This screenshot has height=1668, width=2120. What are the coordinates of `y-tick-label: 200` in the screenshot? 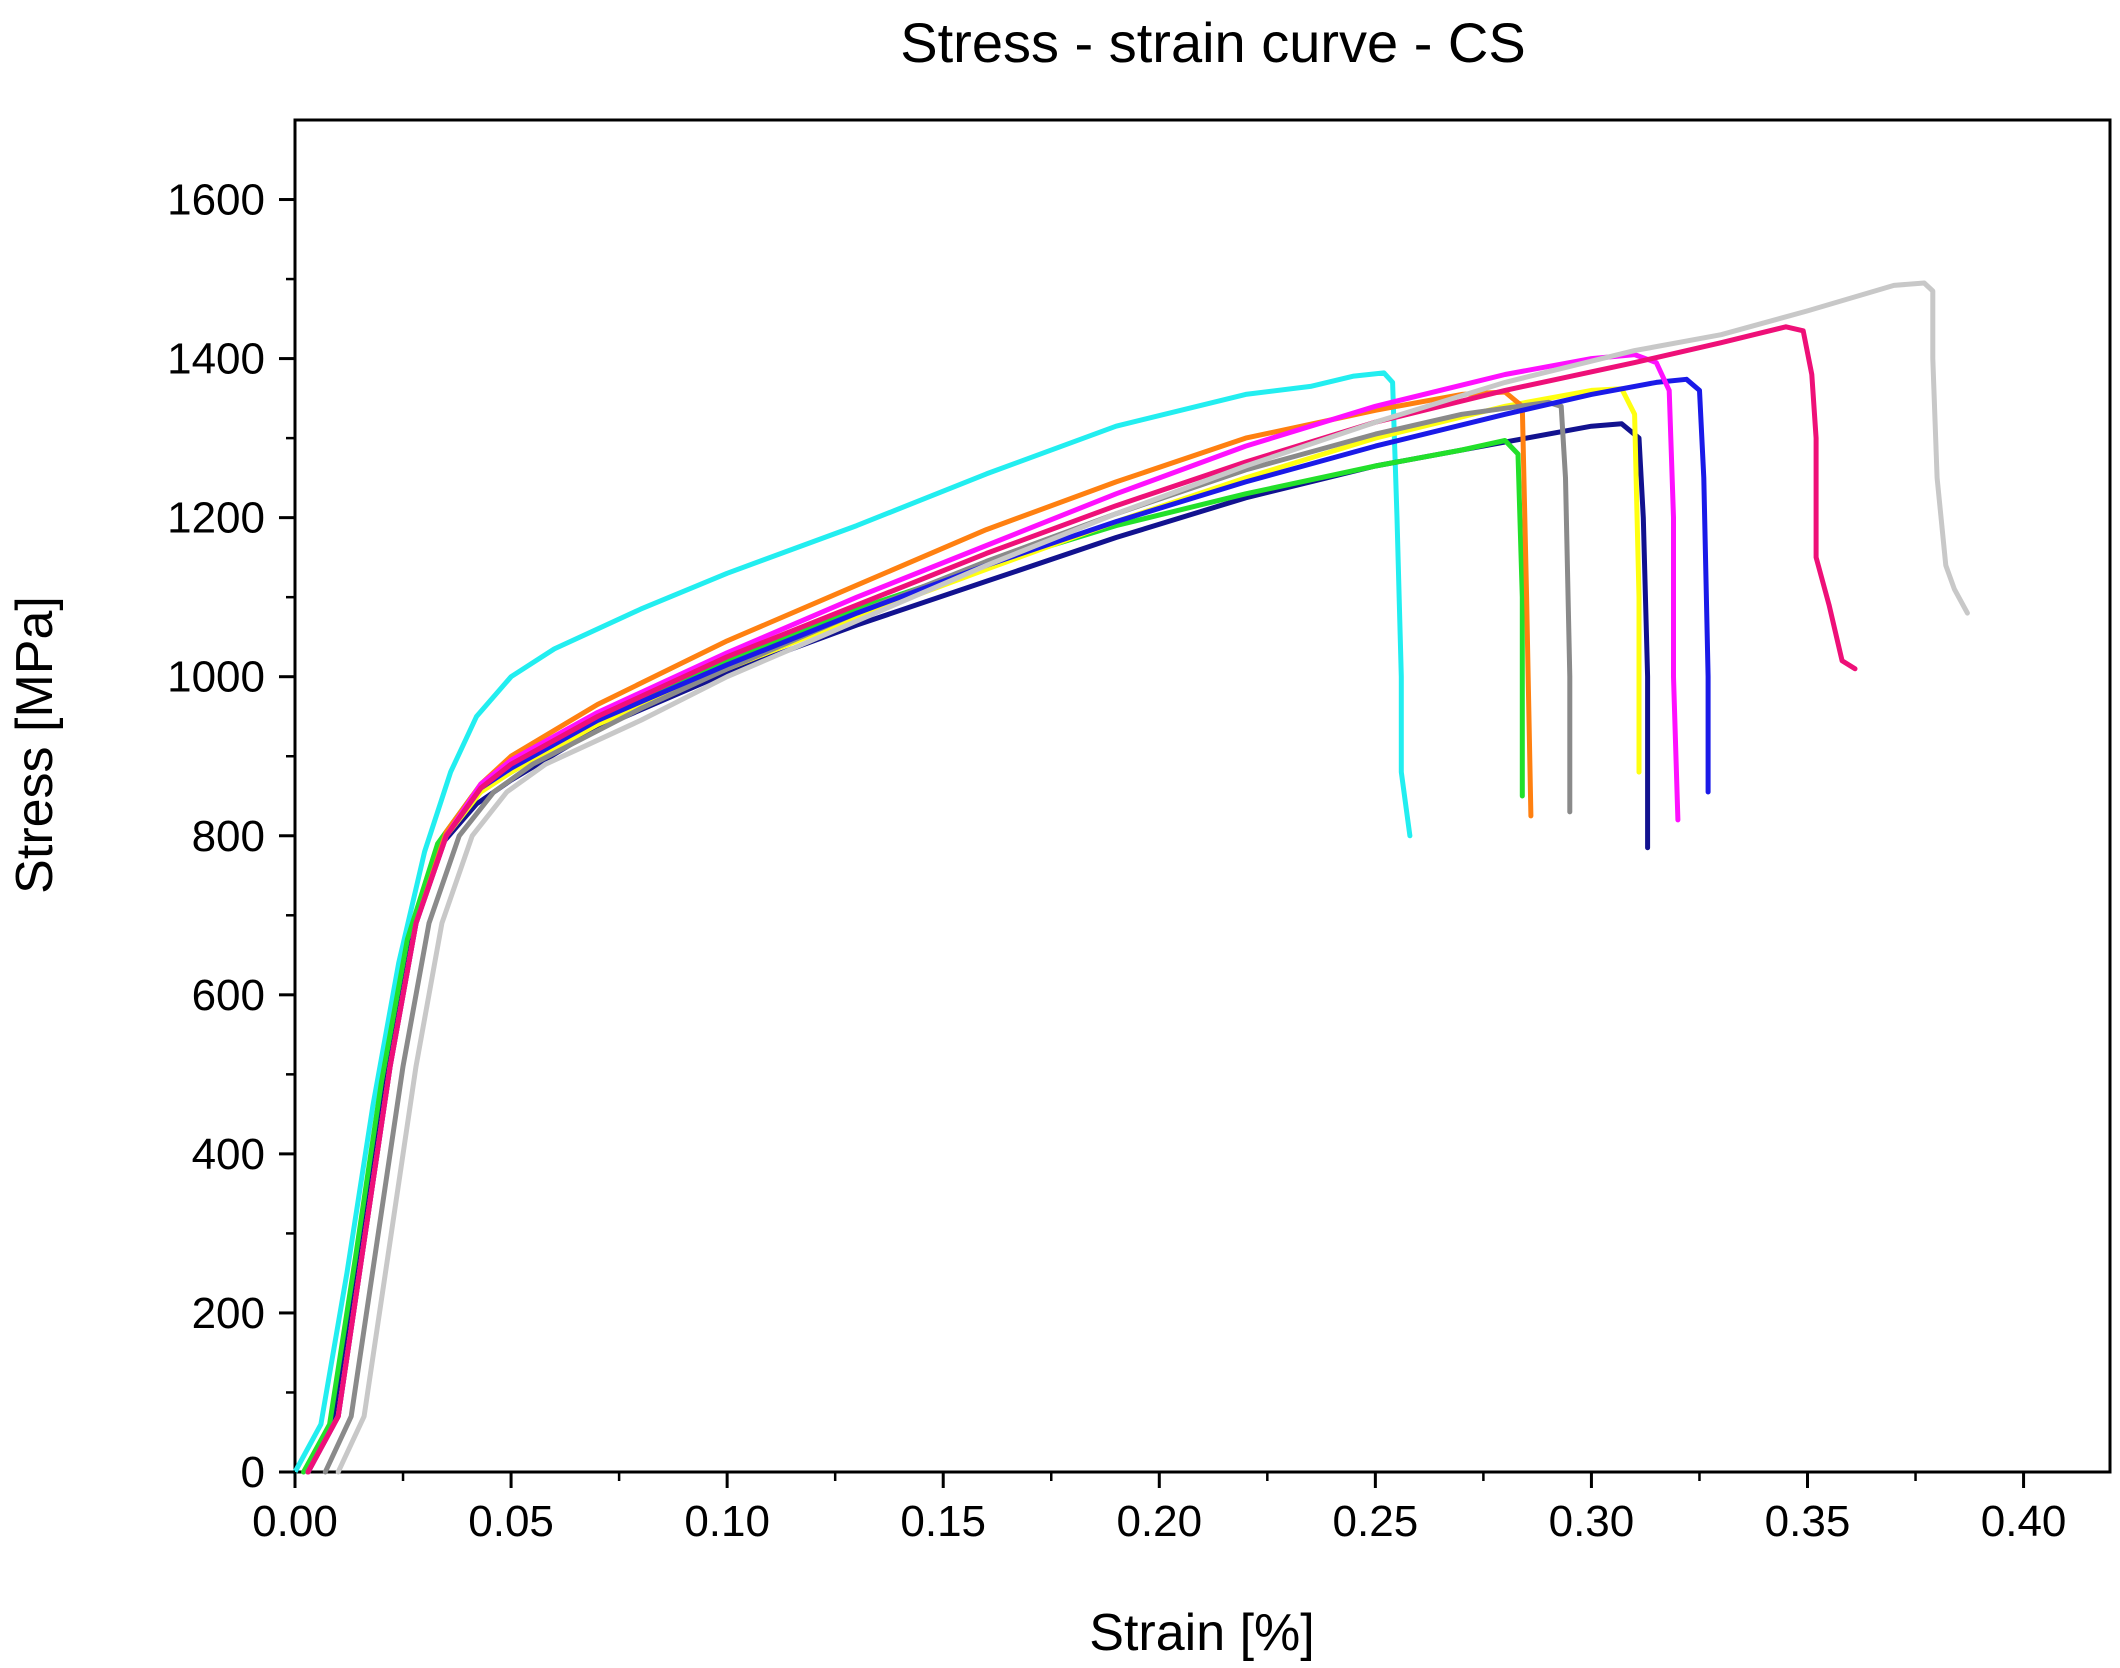 It's located at (228, 1313).